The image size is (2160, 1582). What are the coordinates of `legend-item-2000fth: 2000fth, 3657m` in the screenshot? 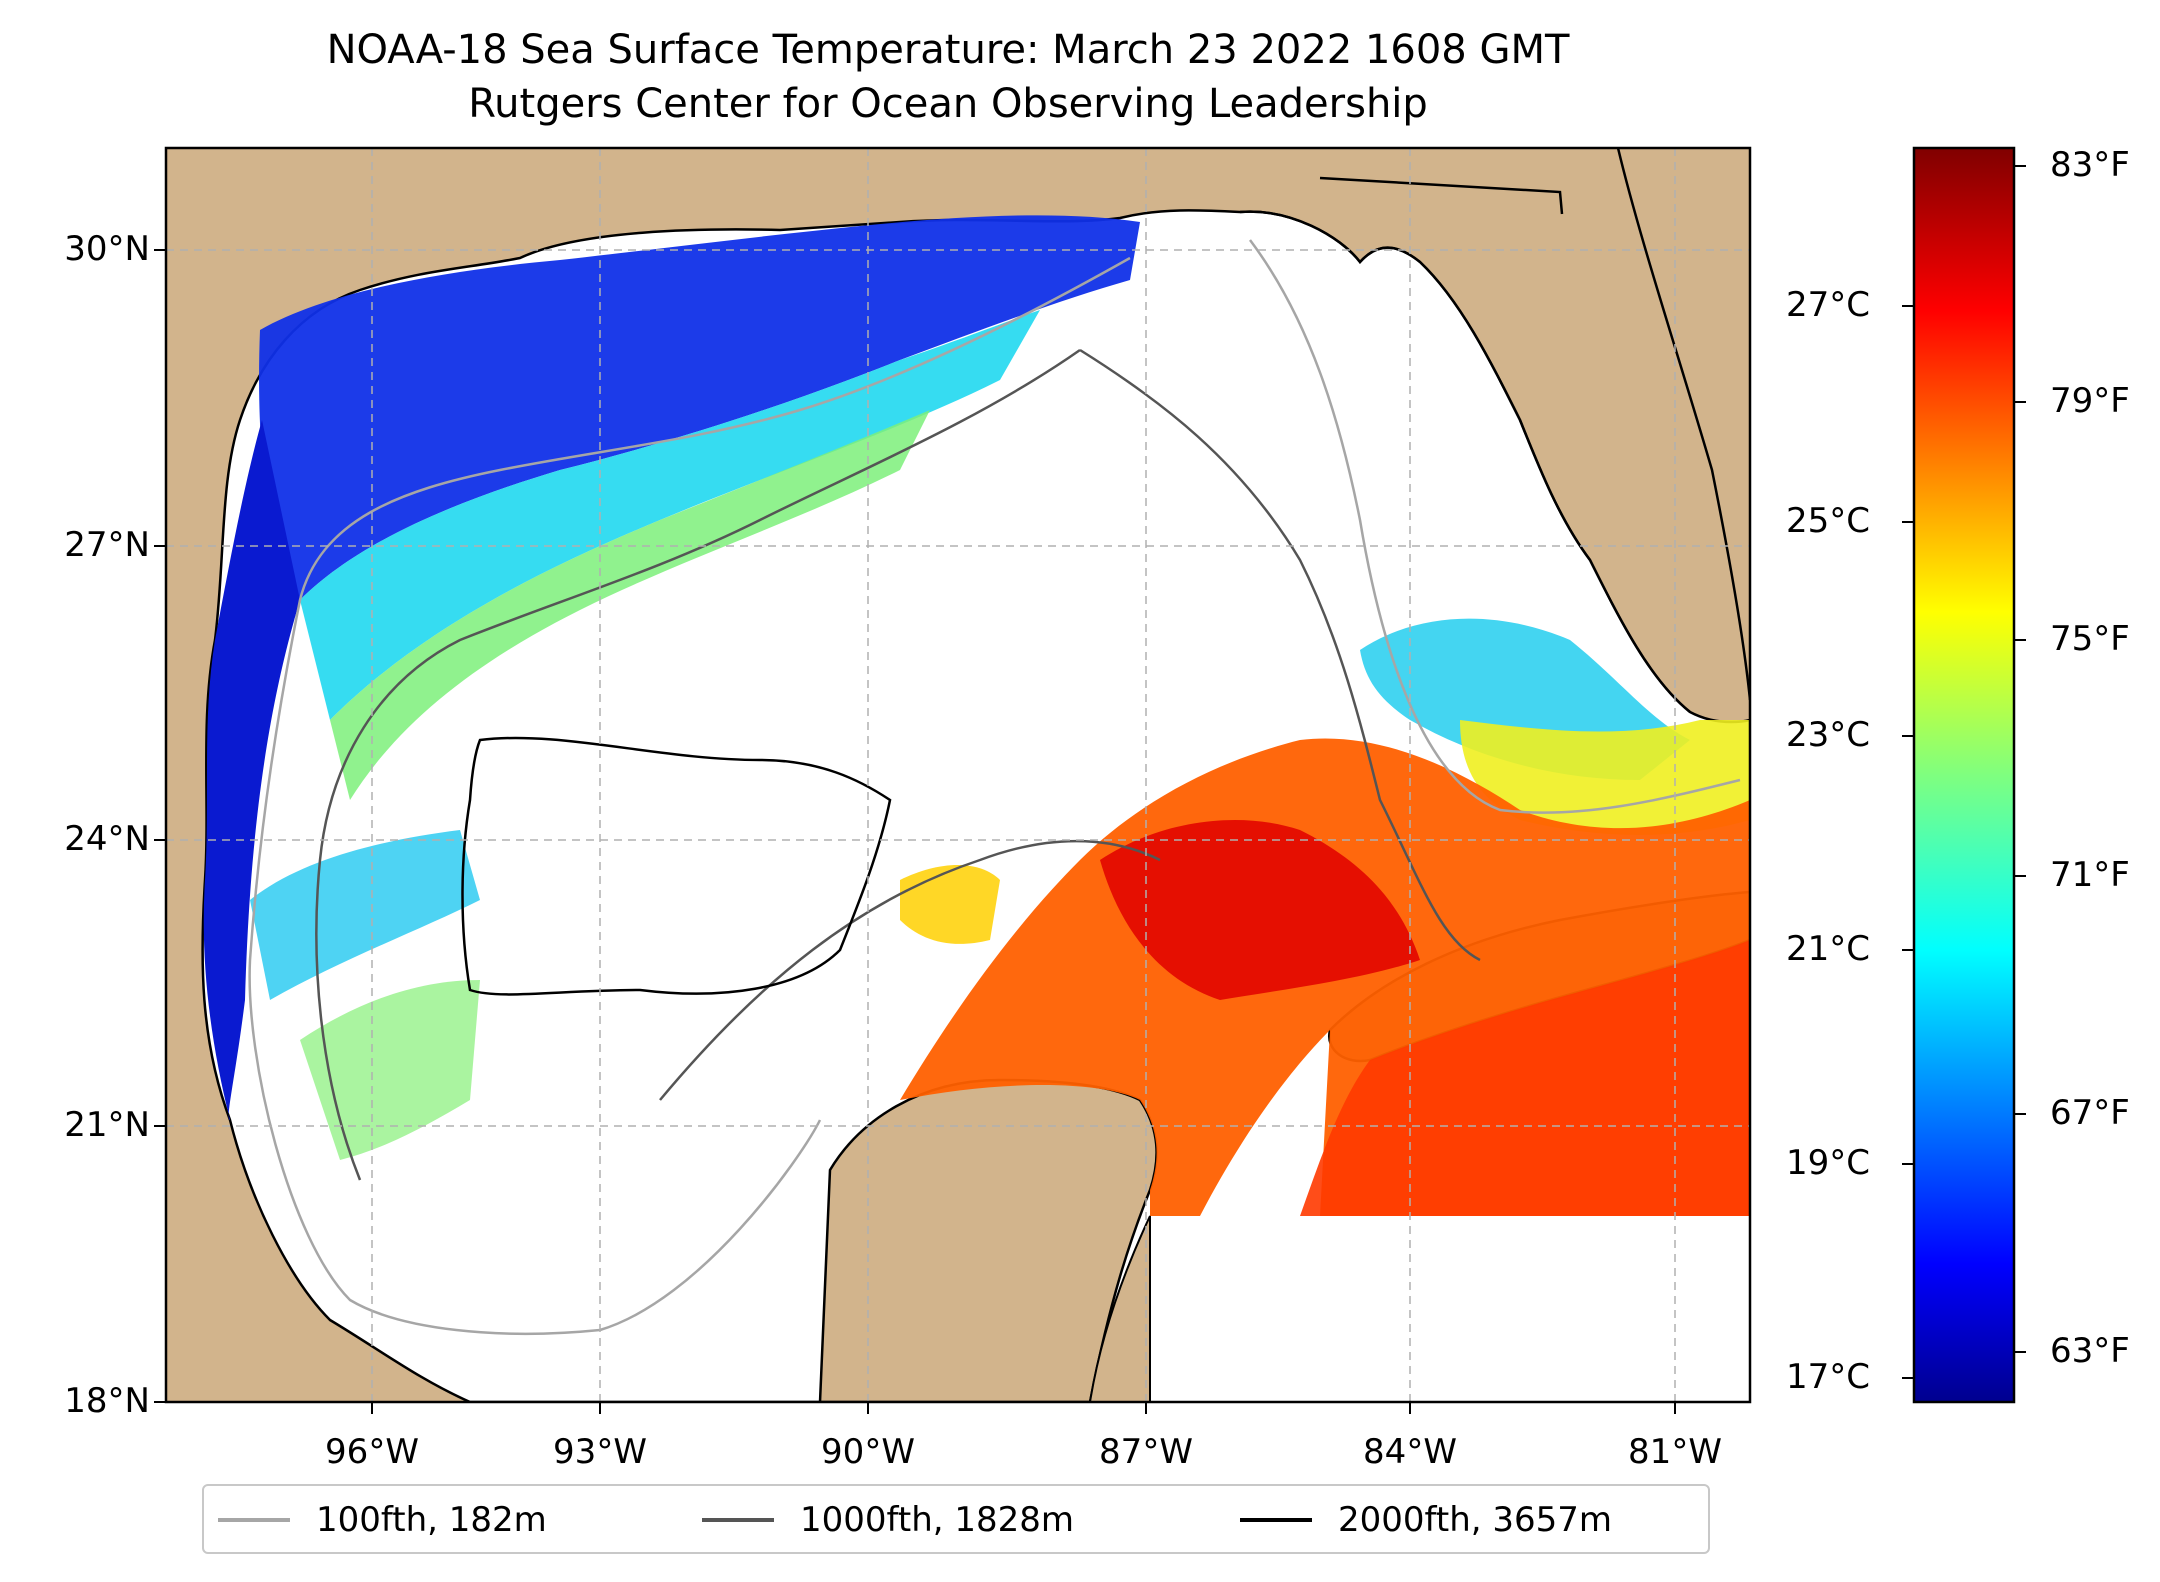 It's located at (1426, 1520).